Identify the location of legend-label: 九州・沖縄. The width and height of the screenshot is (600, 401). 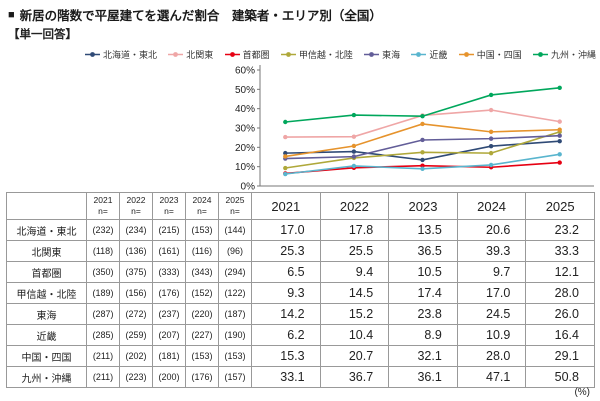
(573, 54).